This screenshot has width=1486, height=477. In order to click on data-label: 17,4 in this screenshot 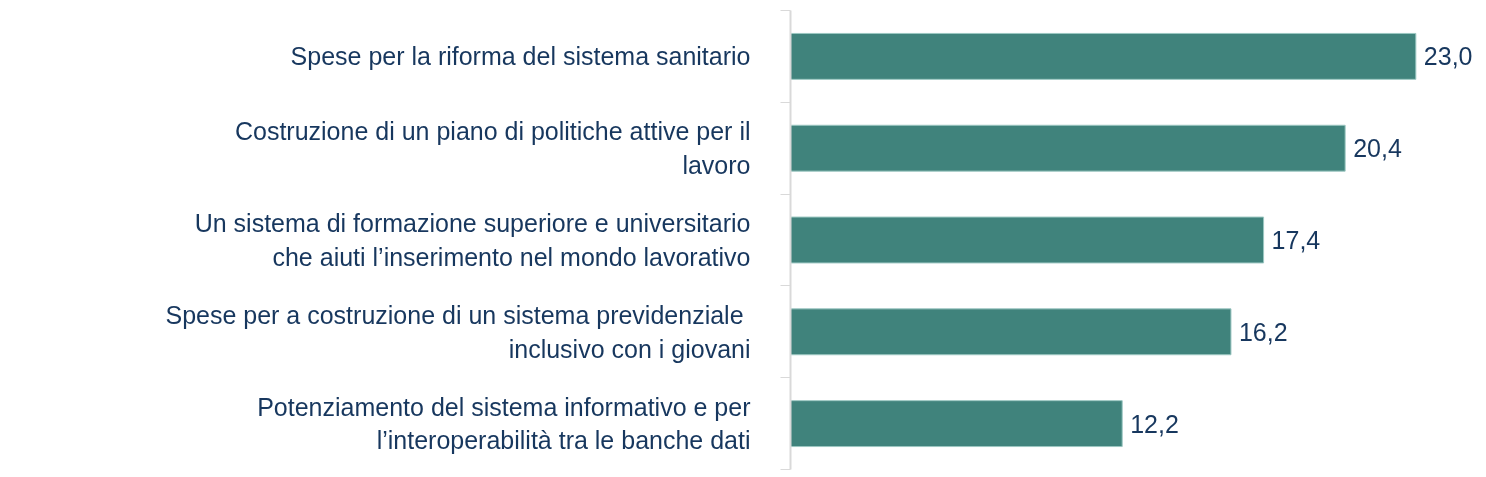, I will do `click(1296, 240)`.